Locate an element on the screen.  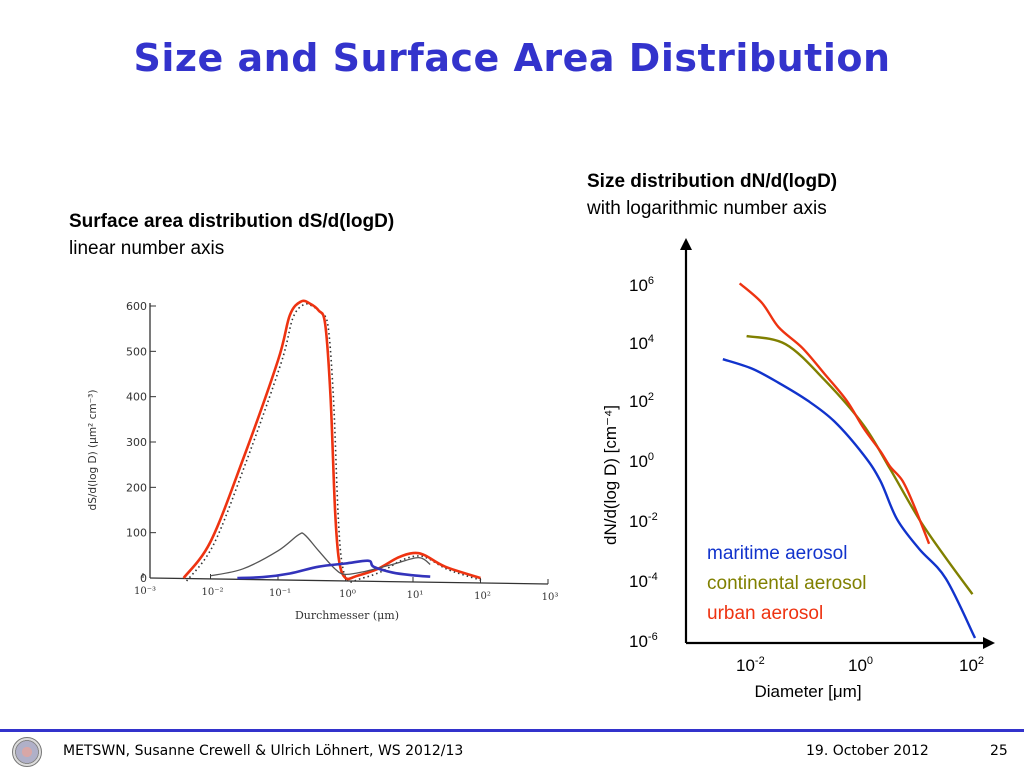
footer-rule is located at coordinates (512, 730).